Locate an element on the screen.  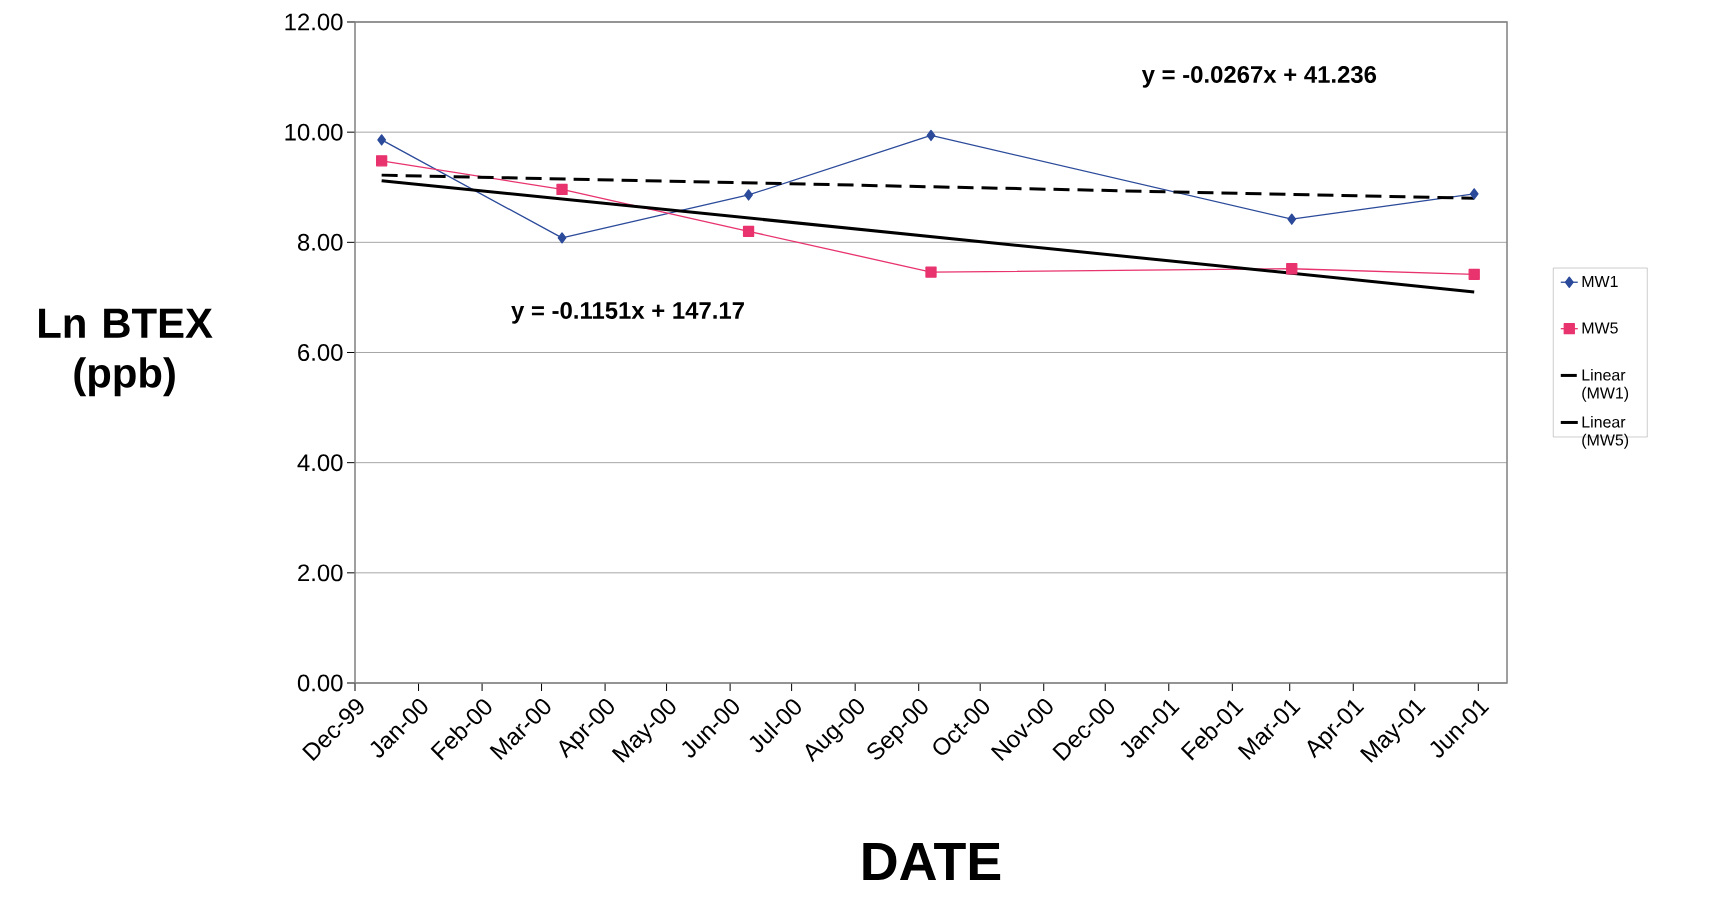
legend-label: MW1 is located at coordinates (1600, 281).